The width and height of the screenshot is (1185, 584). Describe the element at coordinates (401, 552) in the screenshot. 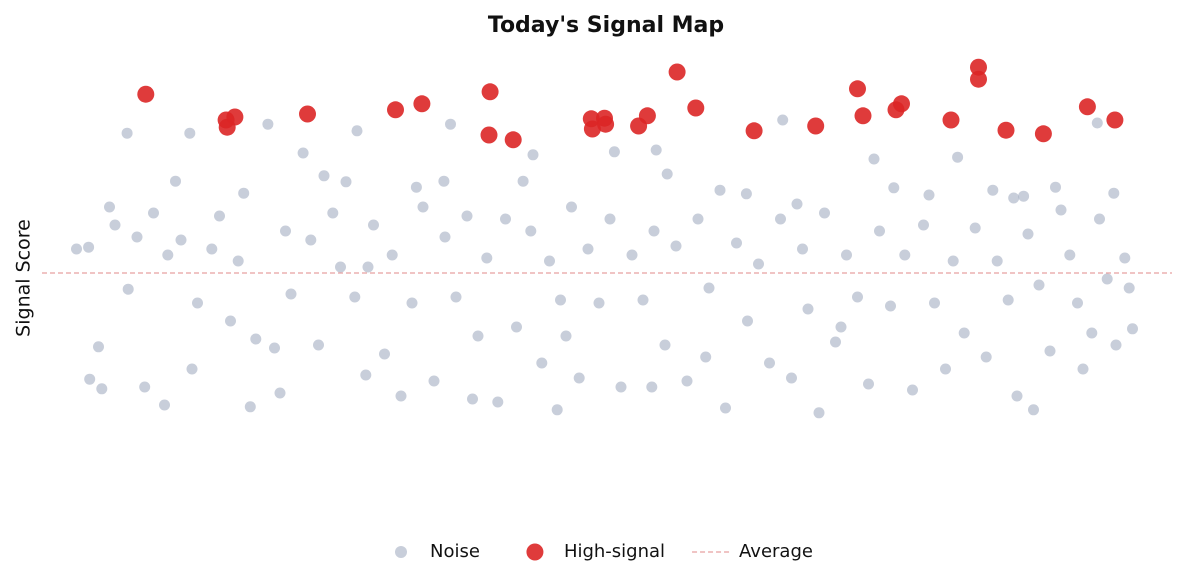

I see `legend-marker` at that location.